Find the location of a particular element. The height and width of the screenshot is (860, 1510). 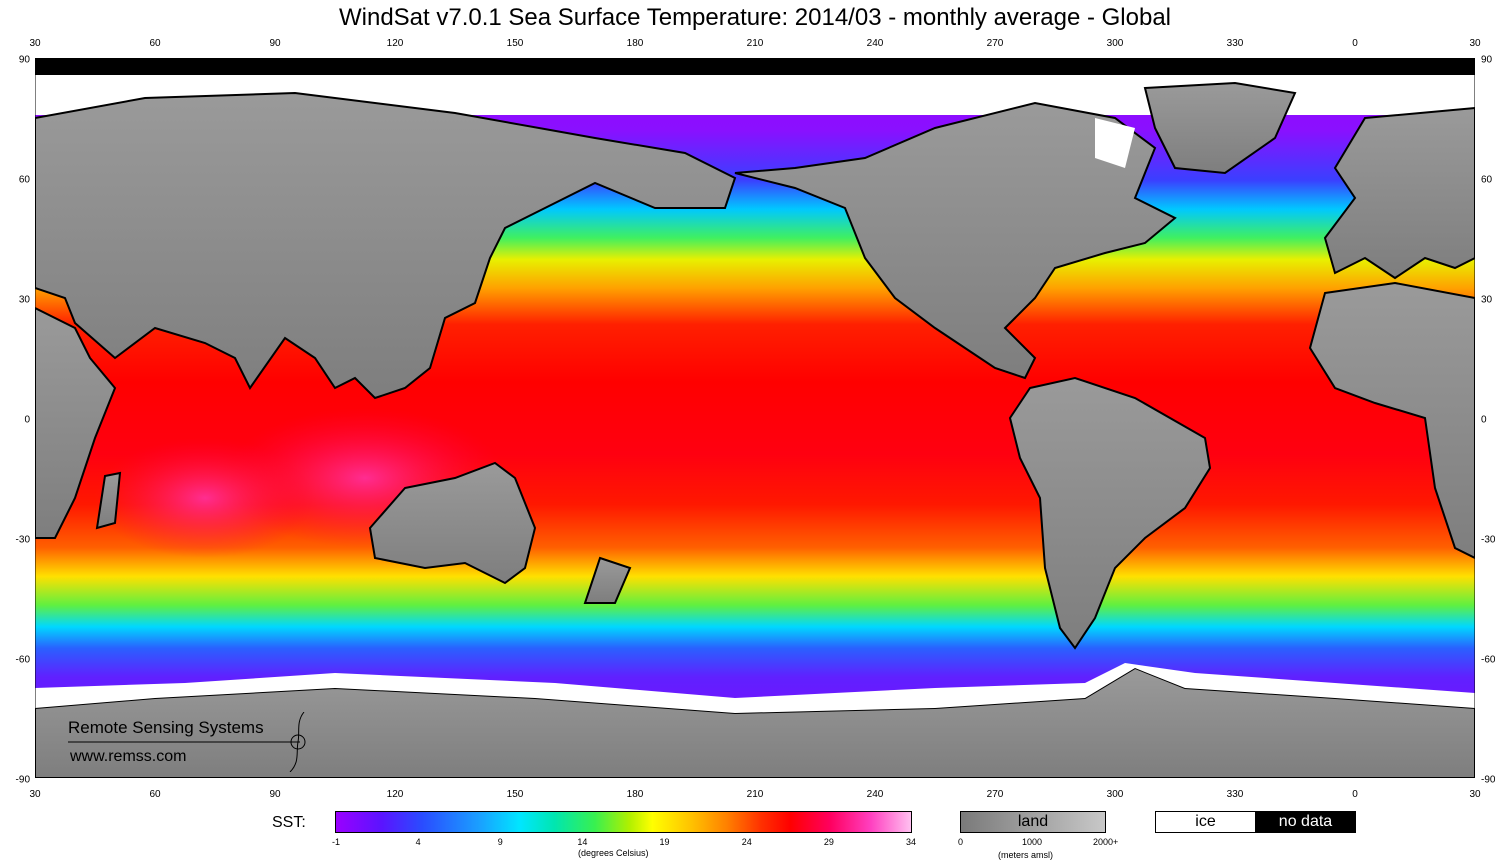

land-tick-label: 2000+ is located at coordinates (1106, 842).